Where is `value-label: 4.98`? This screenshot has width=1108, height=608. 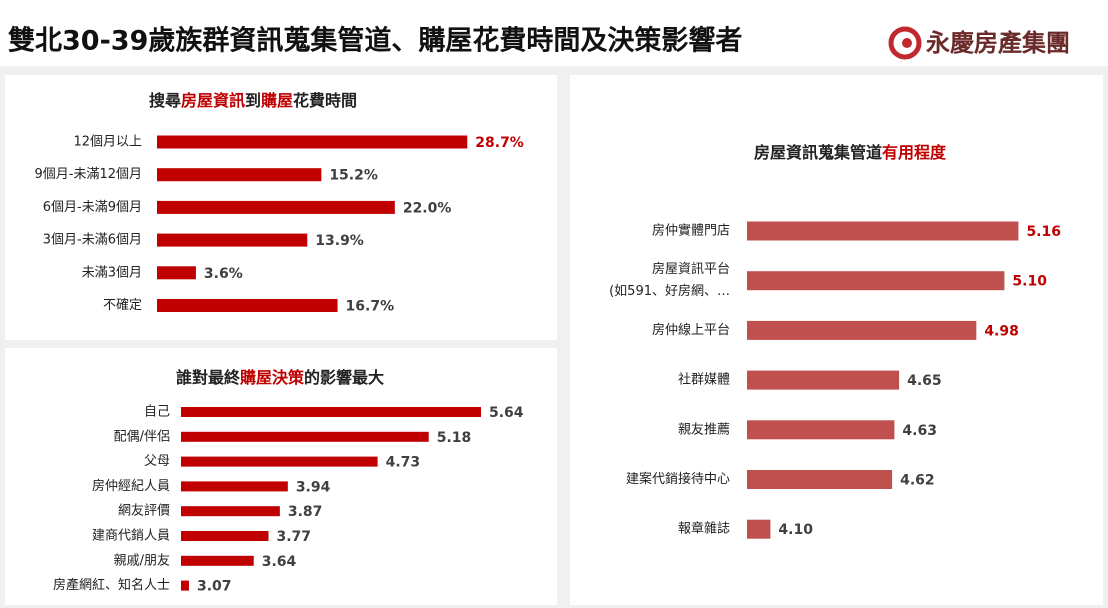 value-label: 4.98 is located at coordinates (1001, 331).